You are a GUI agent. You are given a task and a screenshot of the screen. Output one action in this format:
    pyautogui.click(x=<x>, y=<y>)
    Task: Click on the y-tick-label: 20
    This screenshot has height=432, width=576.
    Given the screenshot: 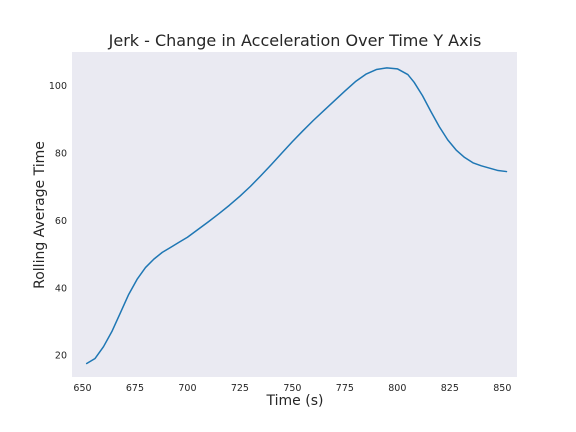 What is the action you would take?
    pyautogui.click(x=61, y=356)
    